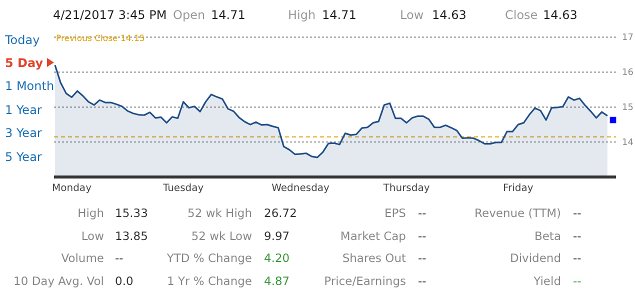 Image resolution: width=635 pixels, height=305 pixels. I want to click on text: Market Cap, so click(373, 236).